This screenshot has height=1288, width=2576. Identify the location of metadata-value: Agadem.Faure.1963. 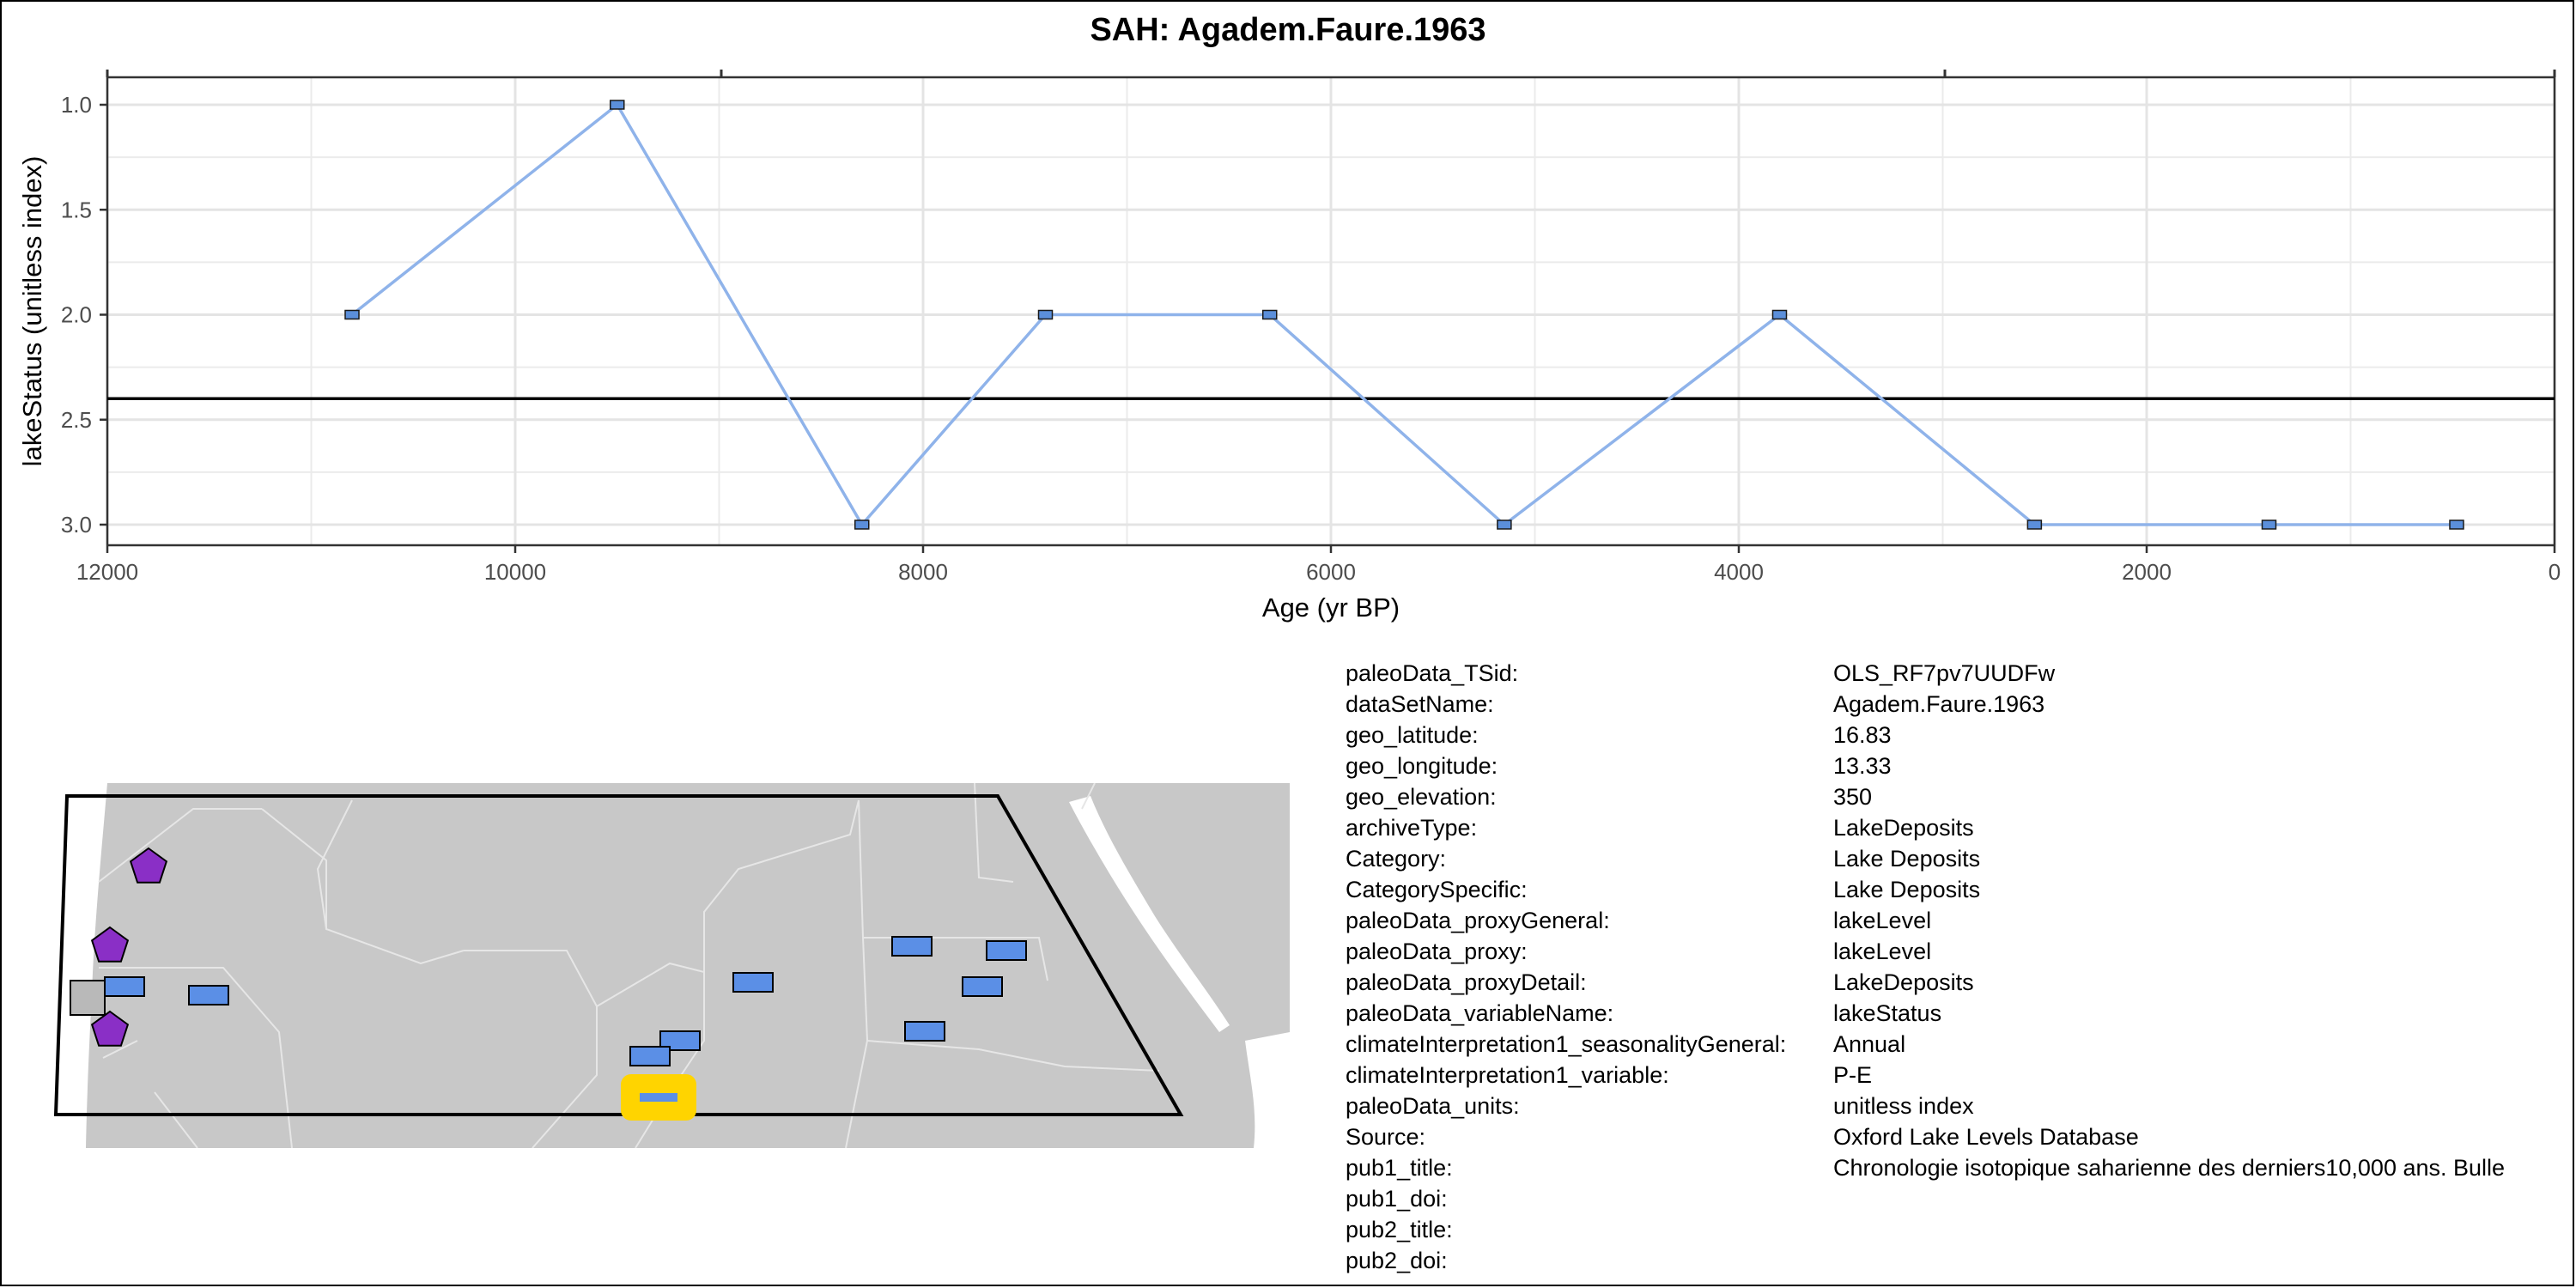
(1939, 704).